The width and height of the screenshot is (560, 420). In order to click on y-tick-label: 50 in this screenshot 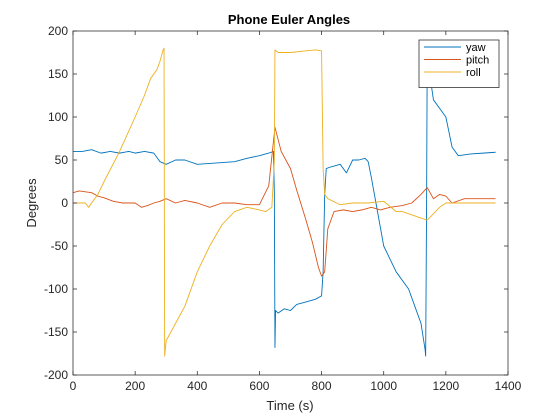, I will do `click(62, 160)`.